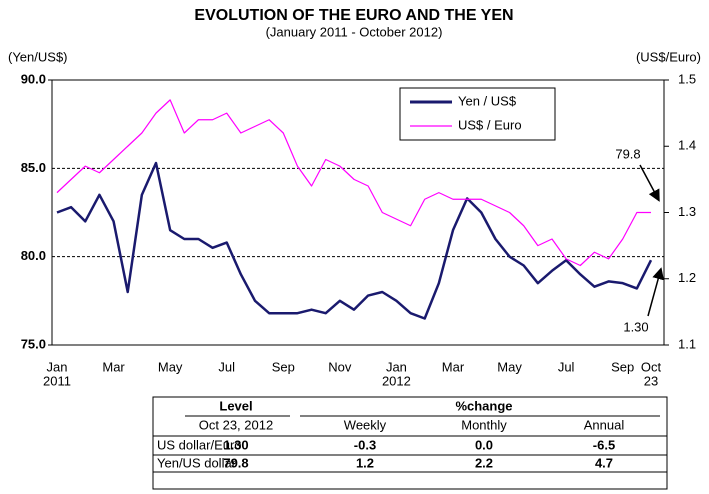 This screenshot has height=494, width=709. What do you see at coordinates (687, 78) in the screenshot?
I see `y2-tick-label: 1.5` at bounding box center [687, 78].